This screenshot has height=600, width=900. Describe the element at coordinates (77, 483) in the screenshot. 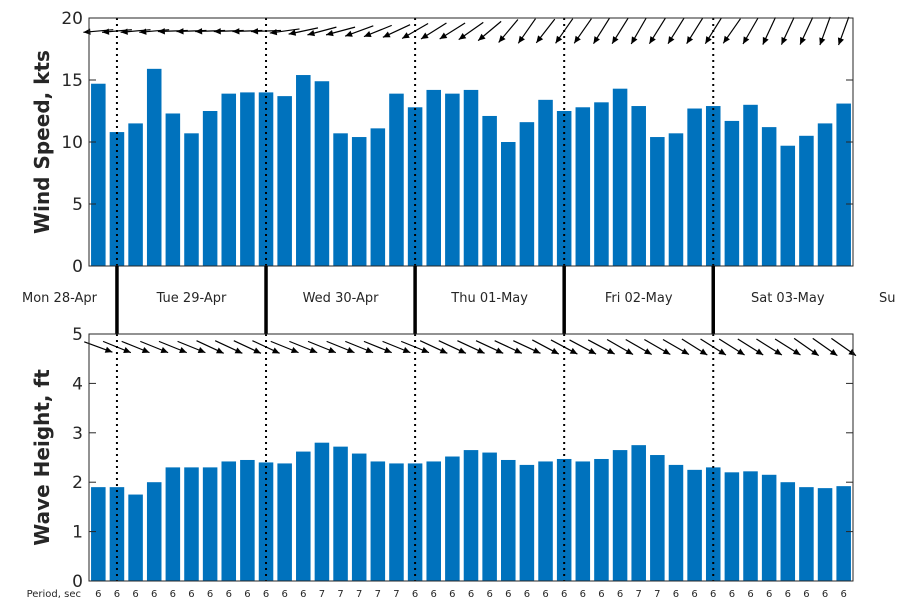

I see `y-tick-label: 2` at that location.